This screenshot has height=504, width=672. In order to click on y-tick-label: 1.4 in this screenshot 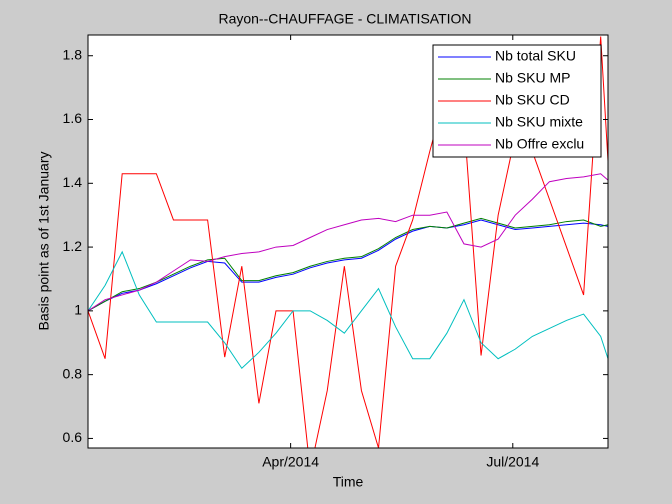, I will do `click(73, 182)`.